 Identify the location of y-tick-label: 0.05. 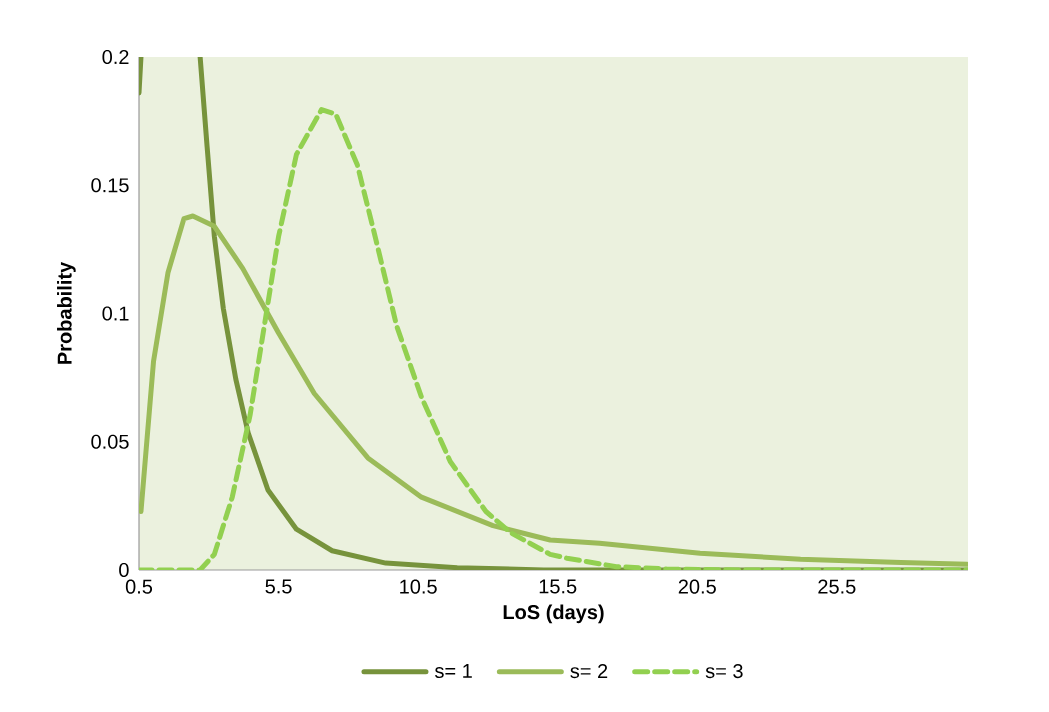
(110, 441).